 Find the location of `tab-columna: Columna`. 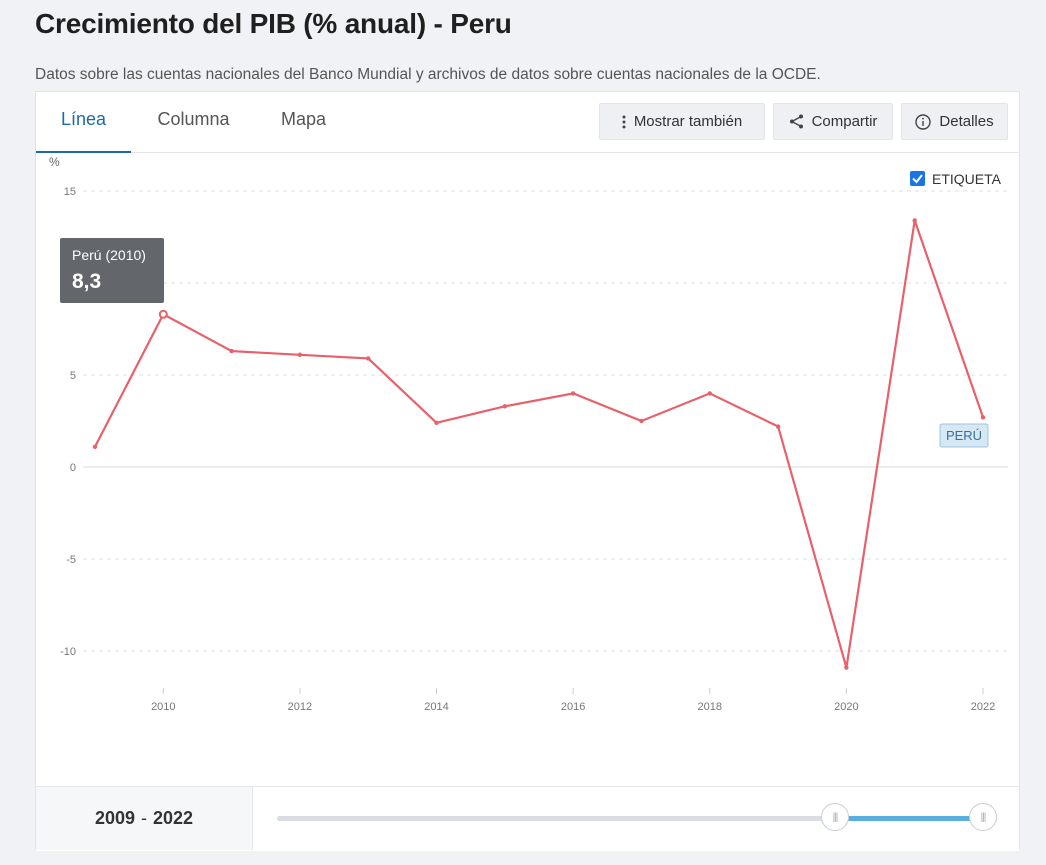

tab-columna: Columna is located at coordinates (193, 119).